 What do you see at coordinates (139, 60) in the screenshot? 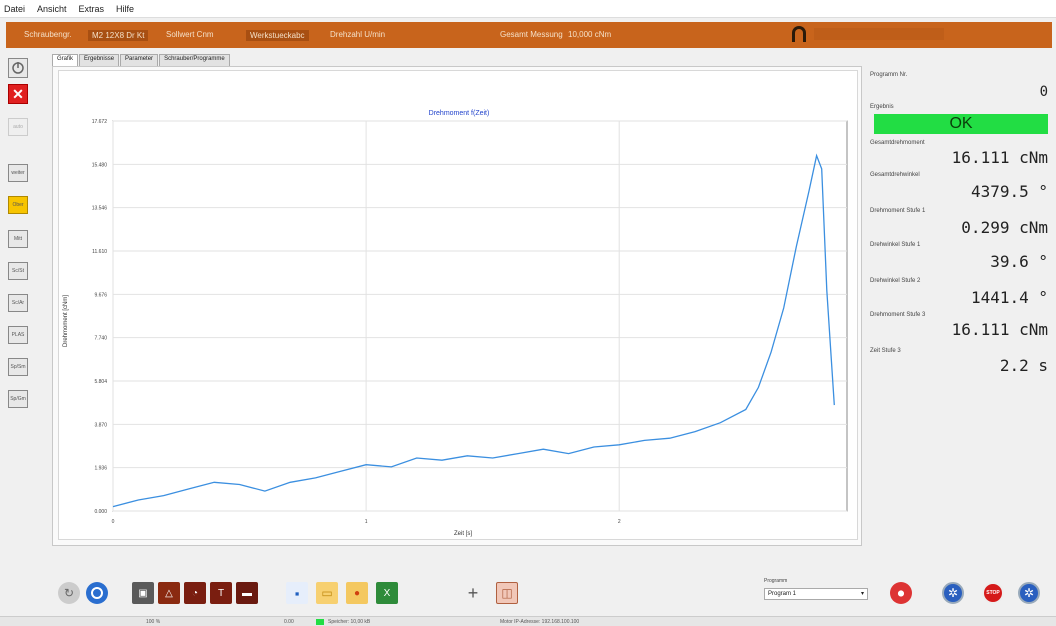
I see `tab-parameter: Parameter` at bounding box center [139, 60].